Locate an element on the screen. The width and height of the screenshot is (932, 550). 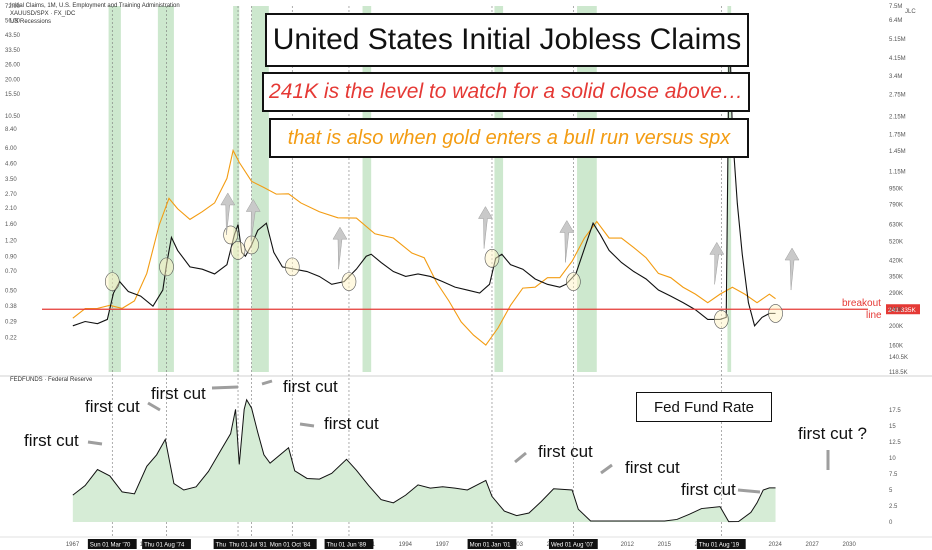
breakout-value-tag is located at coordinates (903, 309).